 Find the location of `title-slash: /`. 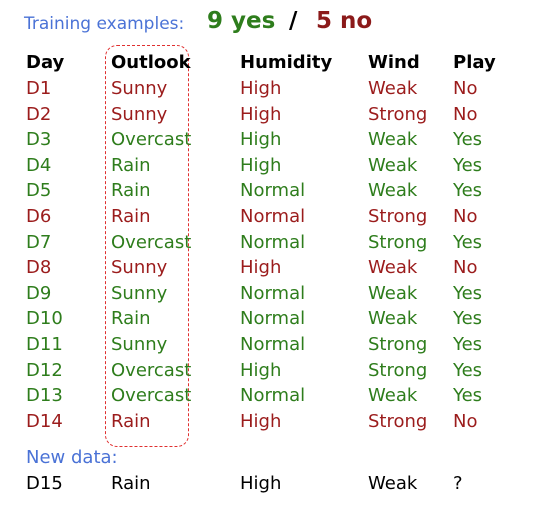

title-slash: / is located at coordinates (293, 21).